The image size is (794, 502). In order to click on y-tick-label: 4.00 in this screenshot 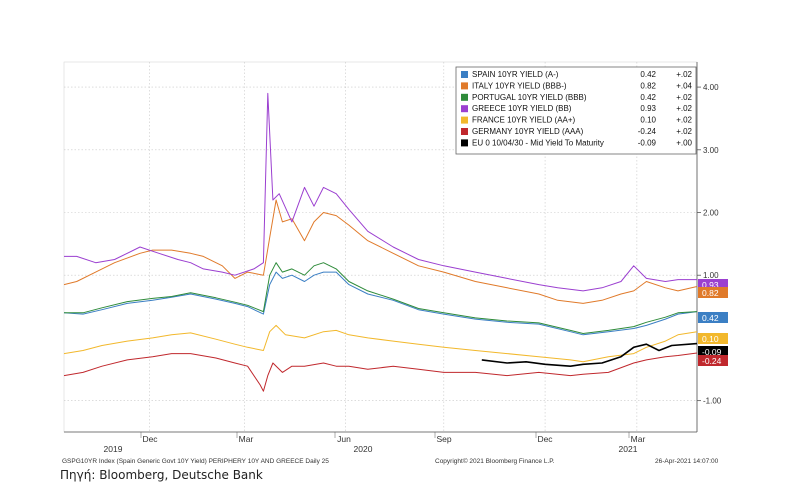, I will do `click(711, 87)`.